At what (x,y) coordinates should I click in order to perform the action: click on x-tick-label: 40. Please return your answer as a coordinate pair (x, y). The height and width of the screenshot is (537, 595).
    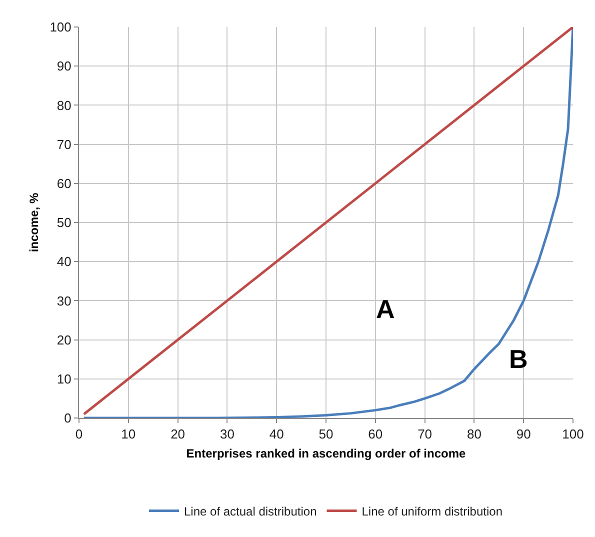
    Looking at the image, I should click on (276, 434).